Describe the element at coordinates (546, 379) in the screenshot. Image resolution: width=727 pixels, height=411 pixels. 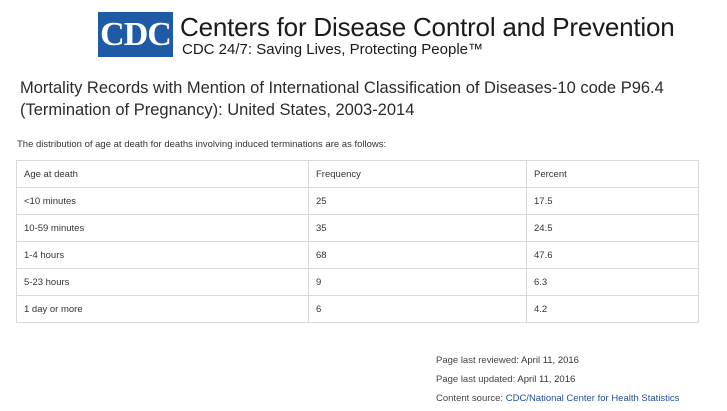
I see `updated-date: April 11, 2016` at that location.